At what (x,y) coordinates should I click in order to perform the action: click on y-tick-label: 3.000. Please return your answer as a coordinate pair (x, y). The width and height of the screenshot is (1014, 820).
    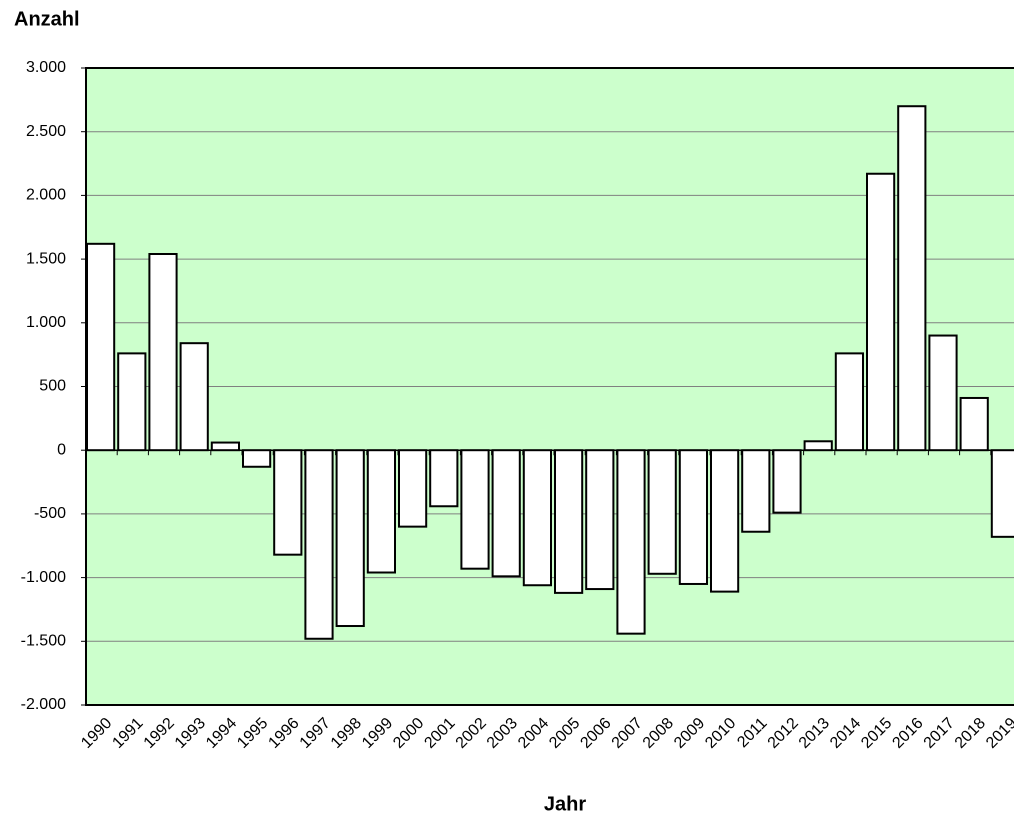
    Looking at the image, I should click on (46, 67).